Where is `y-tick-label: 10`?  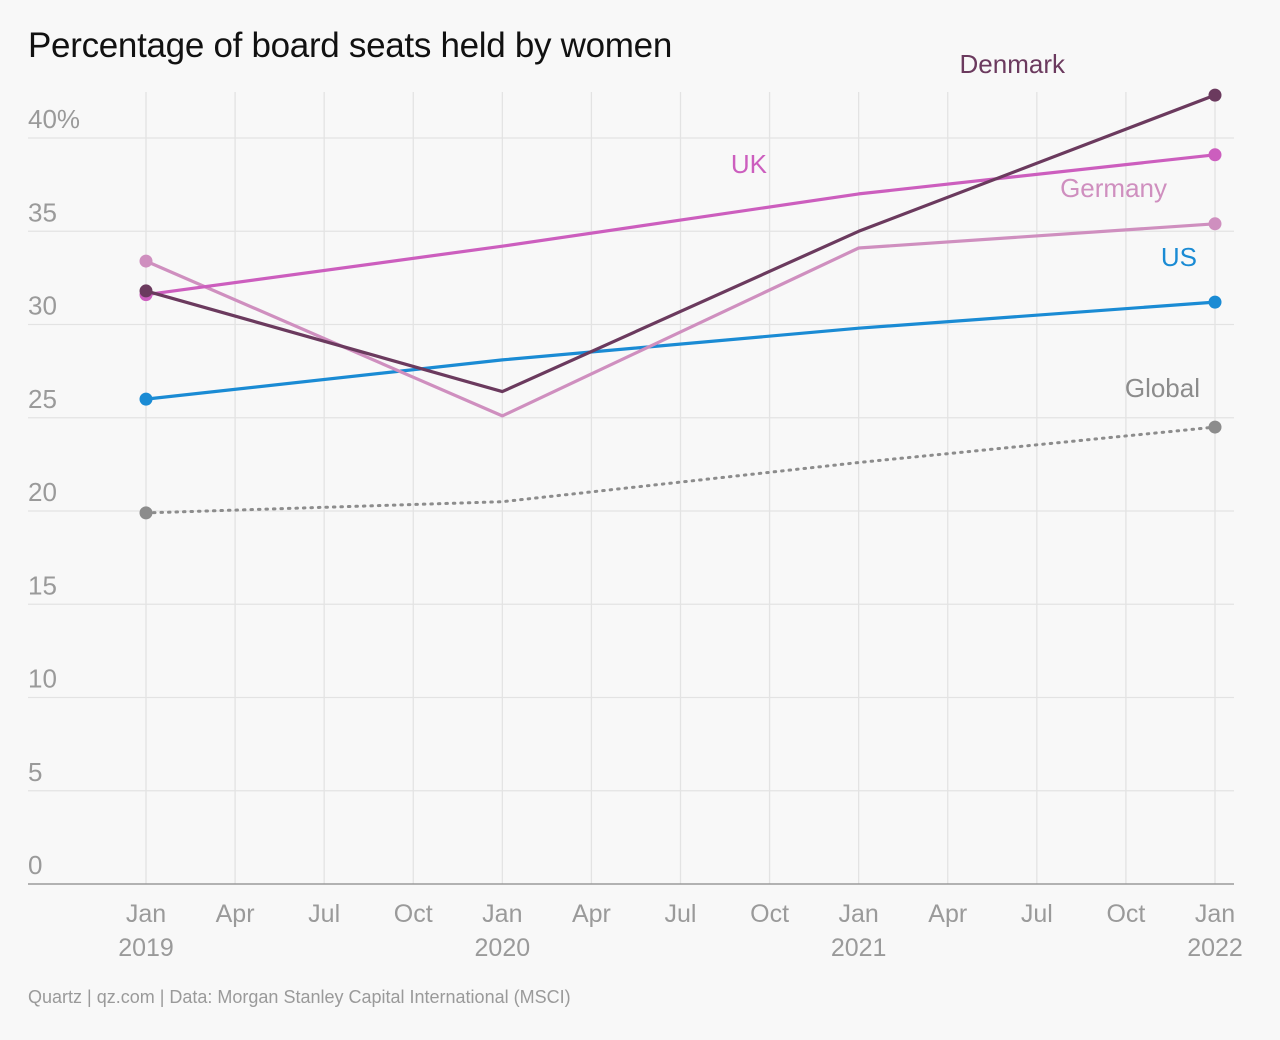
y-tick-label: 10 is located at coordinates (42, 679).